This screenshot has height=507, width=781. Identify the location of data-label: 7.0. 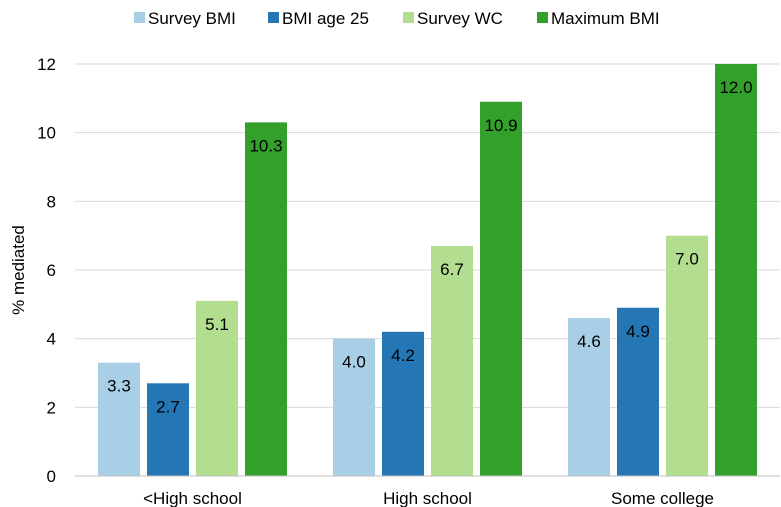
(687, 259).